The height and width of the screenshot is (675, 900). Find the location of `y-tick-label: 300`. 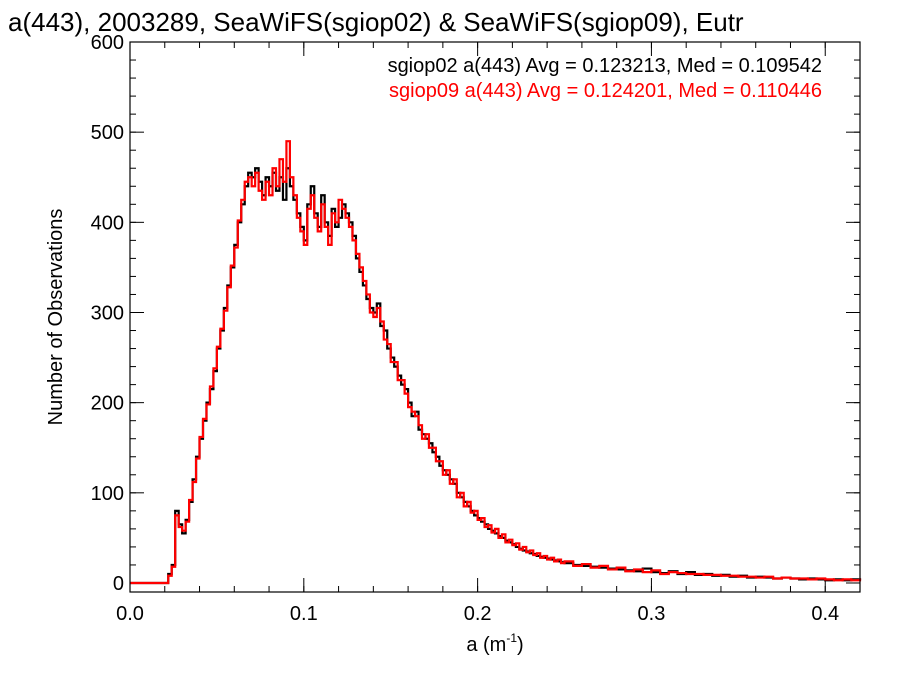

y-tick-label: 300 is located at coordinates (107, 313).